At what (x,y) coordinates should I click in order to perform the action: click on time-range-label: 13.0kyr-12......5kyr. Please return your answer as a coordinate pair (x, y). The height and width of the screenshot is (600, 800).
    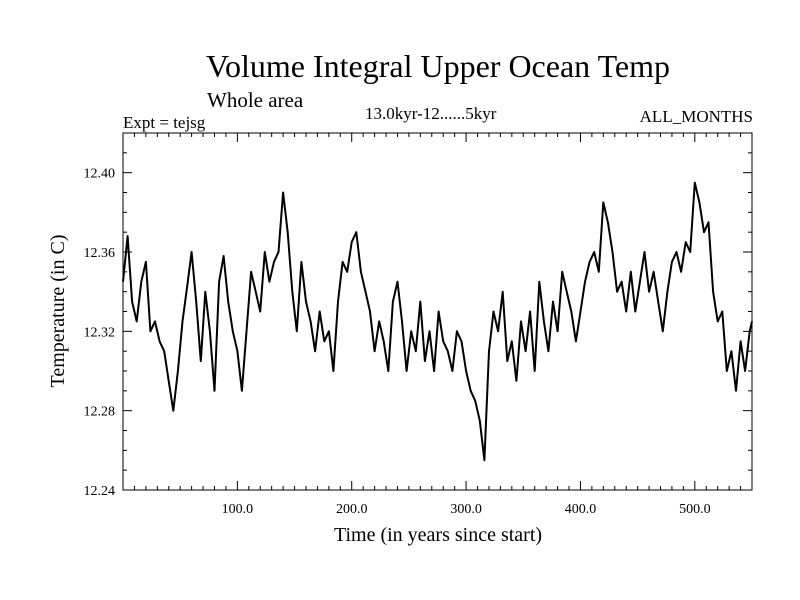
    Looking at the image, I should click on (431, 113).